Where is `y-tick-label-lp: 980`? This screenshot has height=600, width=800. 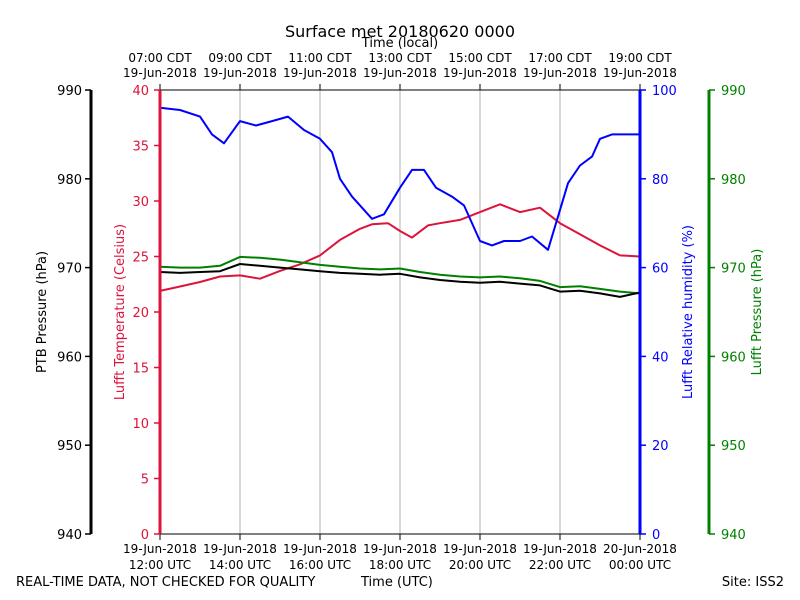 y-tick-label-lp: 980 is located at coordinates (733, 180).